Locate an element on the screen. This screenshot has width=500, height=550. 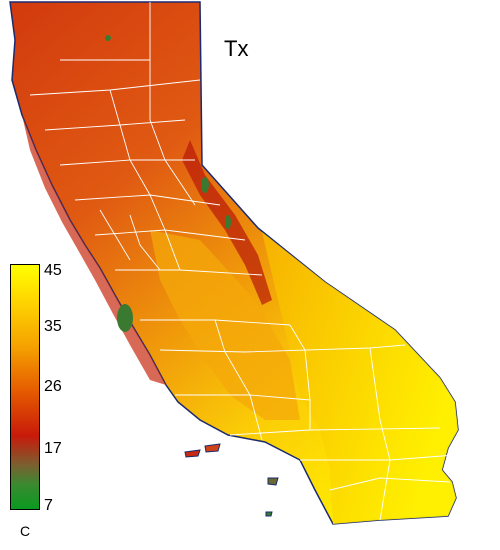
colorbar-tick-label: 45 is located at coordinates (53, 270).